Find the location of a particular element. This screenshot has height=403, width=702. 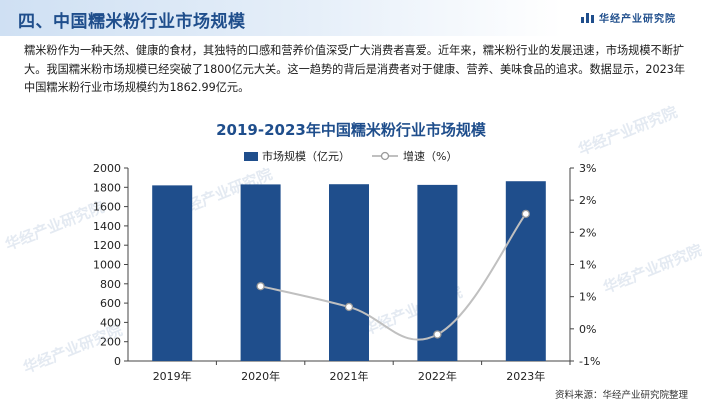

x-tick-label: 2023年 is located at coordinates (525, 376).